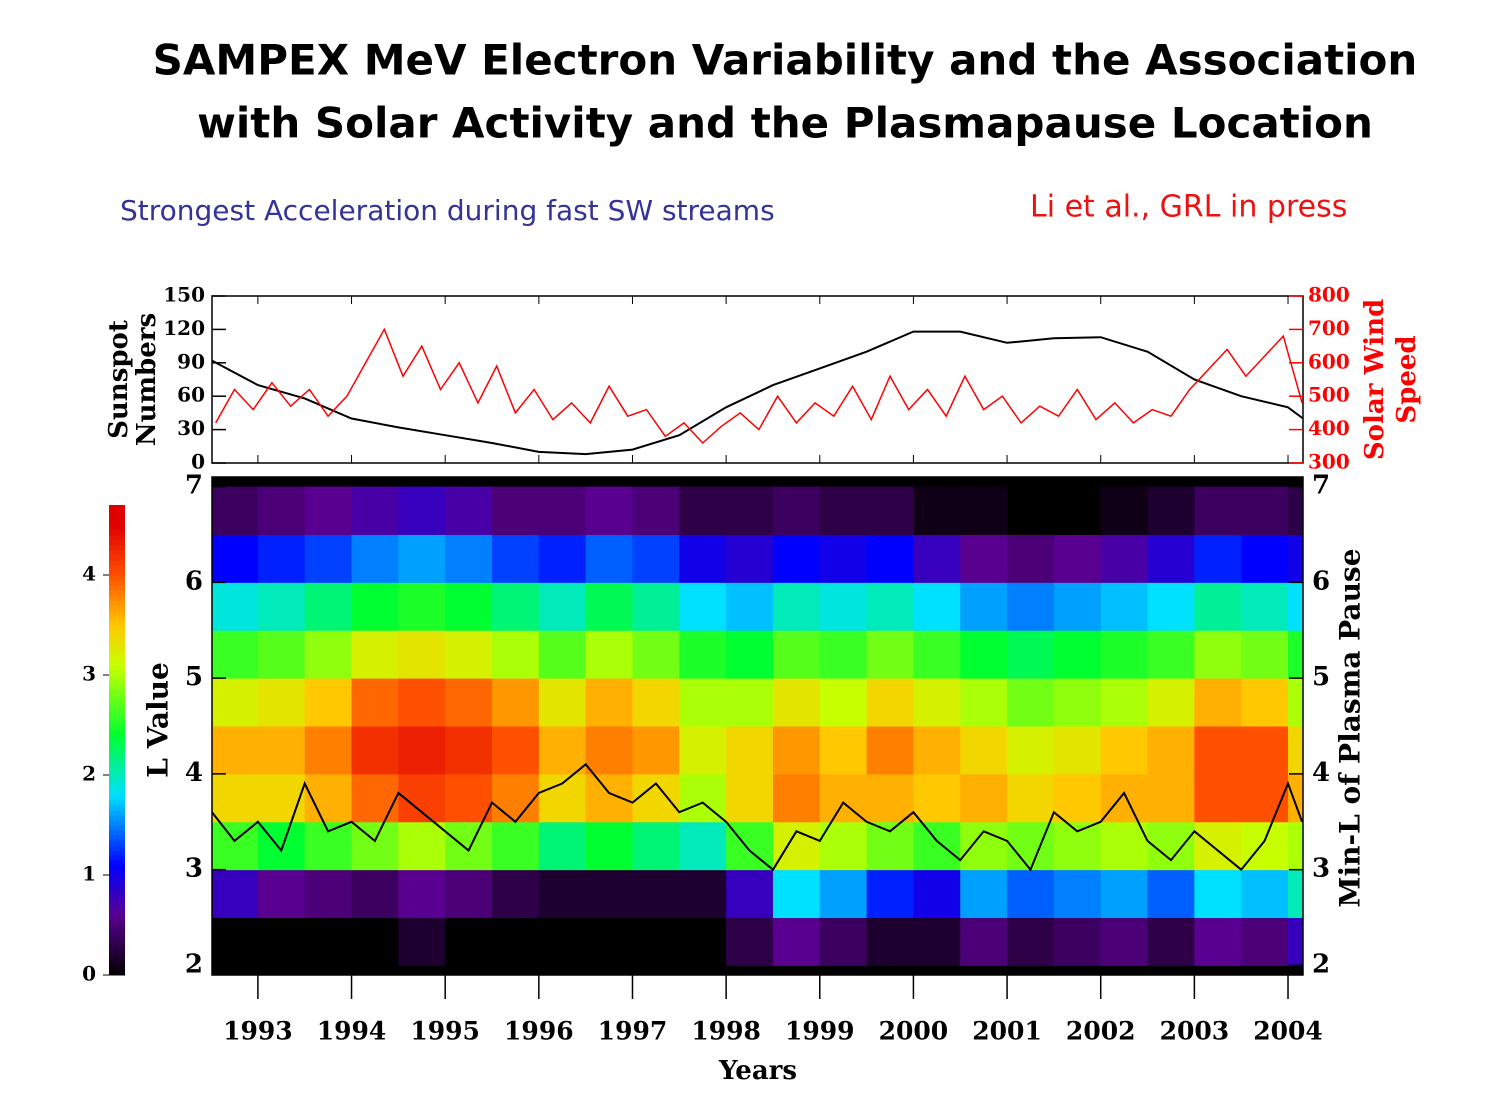  I want to click on y-axis-label: Sunspot, so click(119, 379).